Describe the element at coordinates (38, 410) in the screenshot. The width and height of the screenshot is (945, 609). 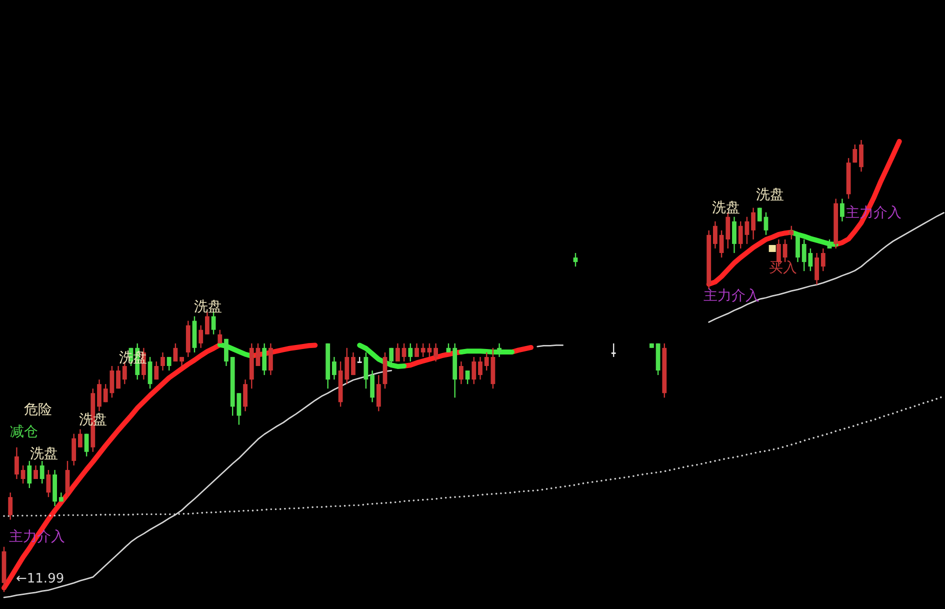
I see `annotation: 危险` at that location.